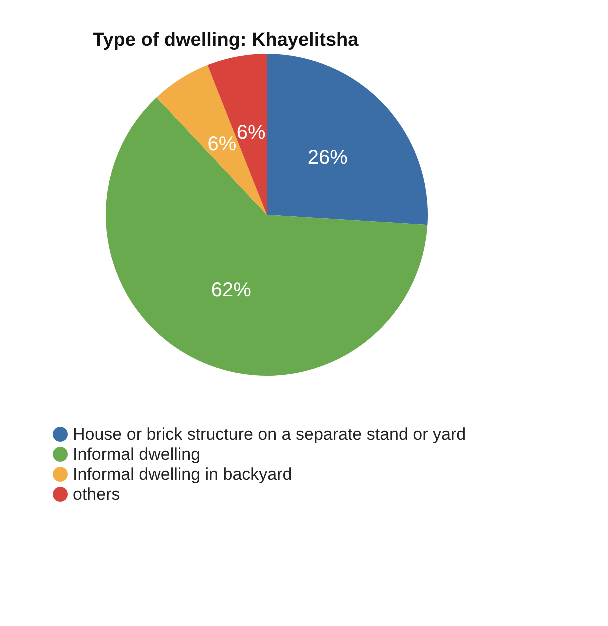 The width and height of the screenshot is (608, 626). What do you see at coordinates (96, 494) in the screenshot?
I see `legend-label: others` at bounding box center [96, 494].